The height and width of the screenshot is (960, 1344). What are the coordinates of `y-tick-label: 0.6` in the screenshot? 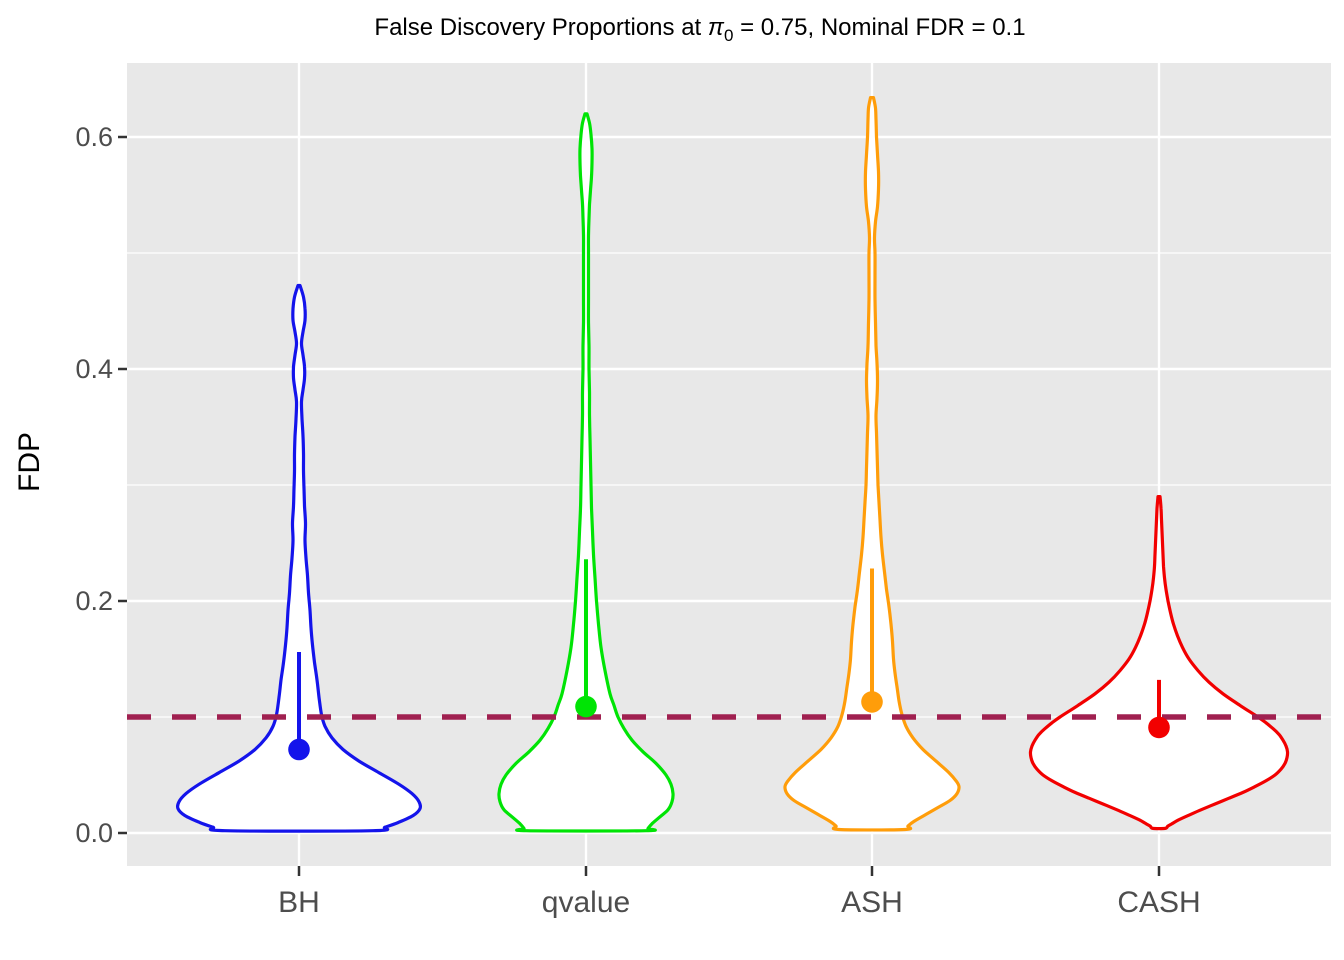 It's located at (94, 137).